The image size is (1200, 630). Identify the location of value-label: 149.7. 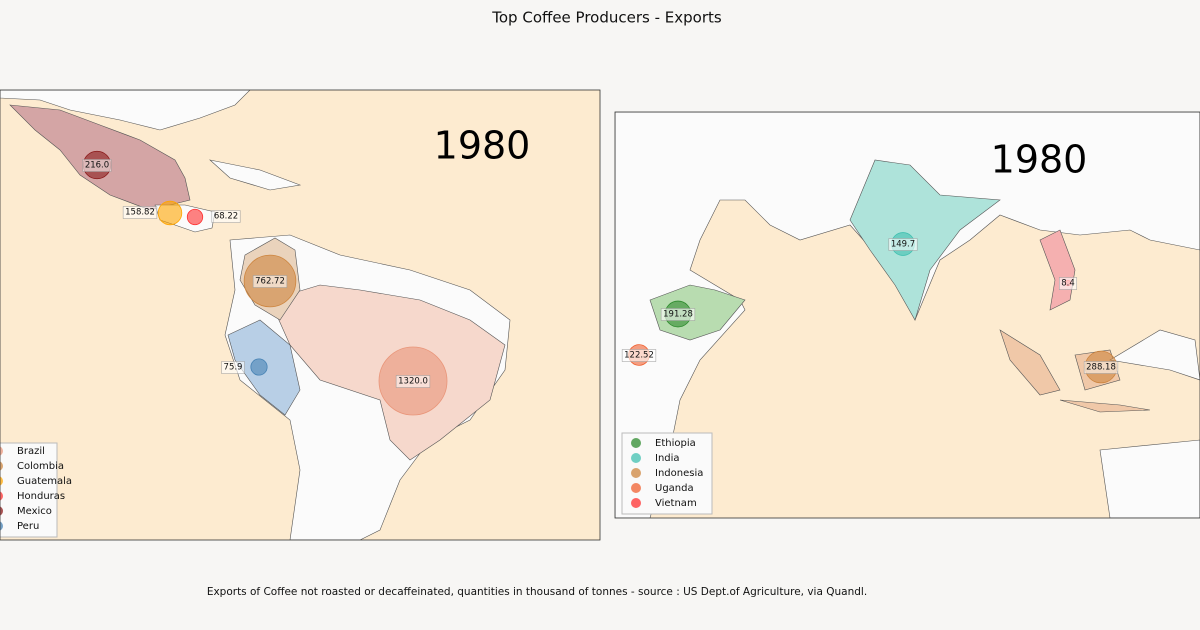
(903, 245).